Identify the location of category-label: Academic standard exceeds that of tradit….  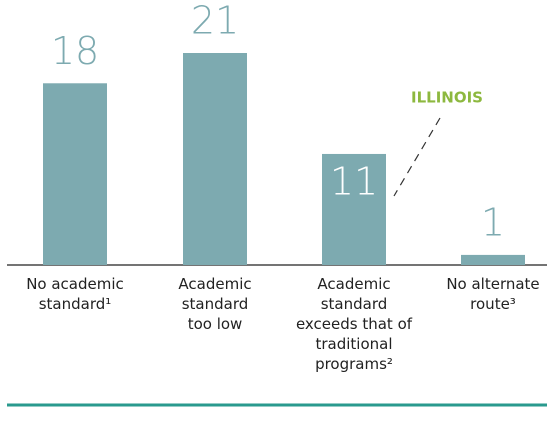
(354, 324).